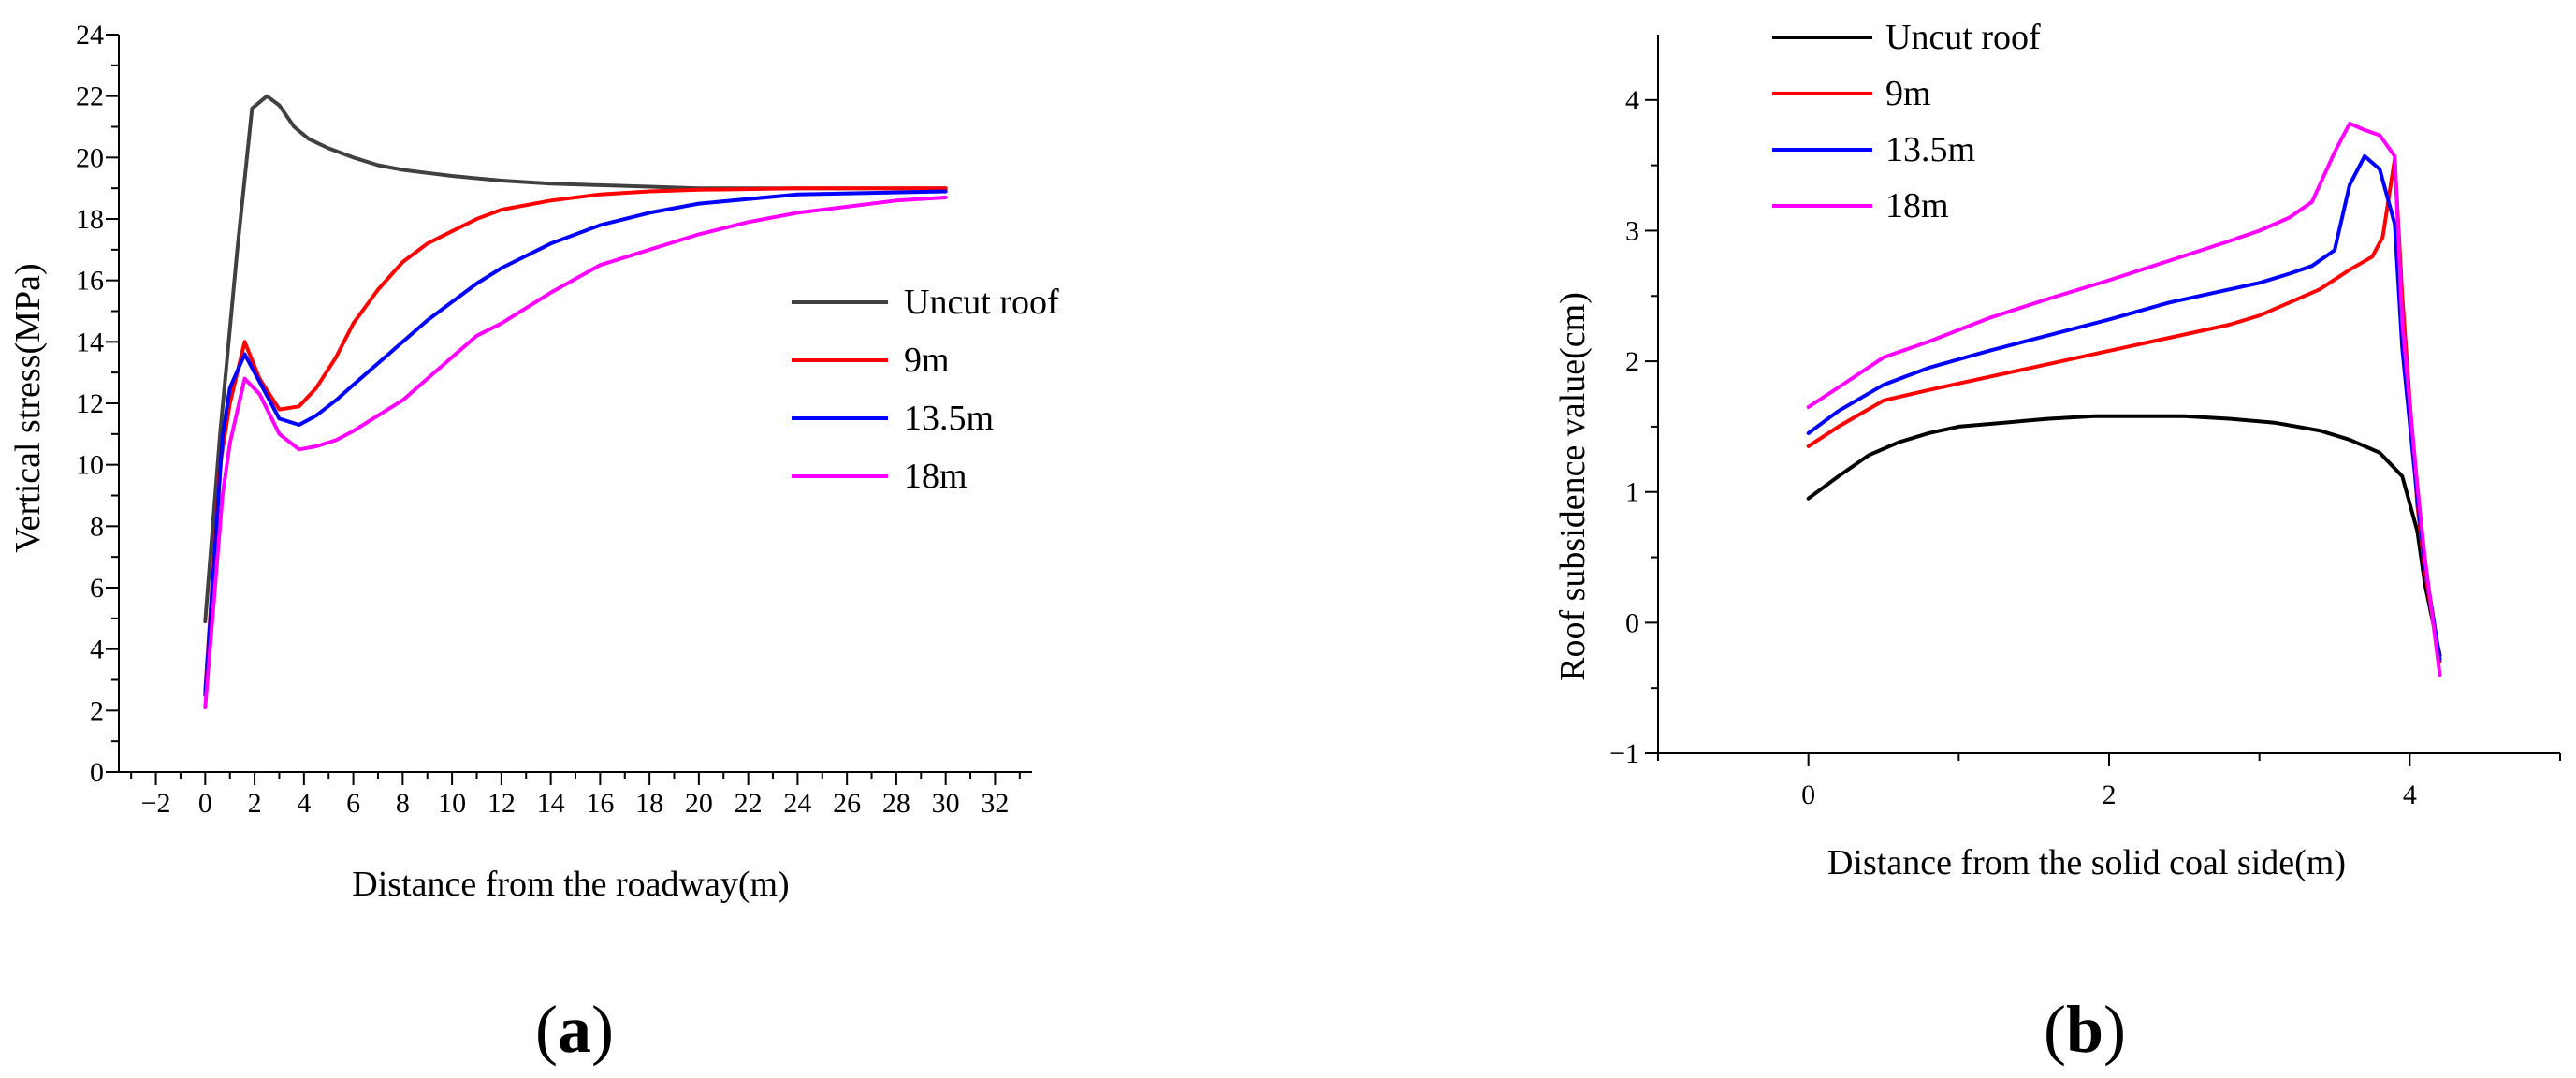 Image resolution: width=2576 pixels, height=1078 pixels. What do you see at coordinates (97, 588) in the screenshot?
I see `chart-a-y-tick-label: 6` at bounding box center [97, 588].